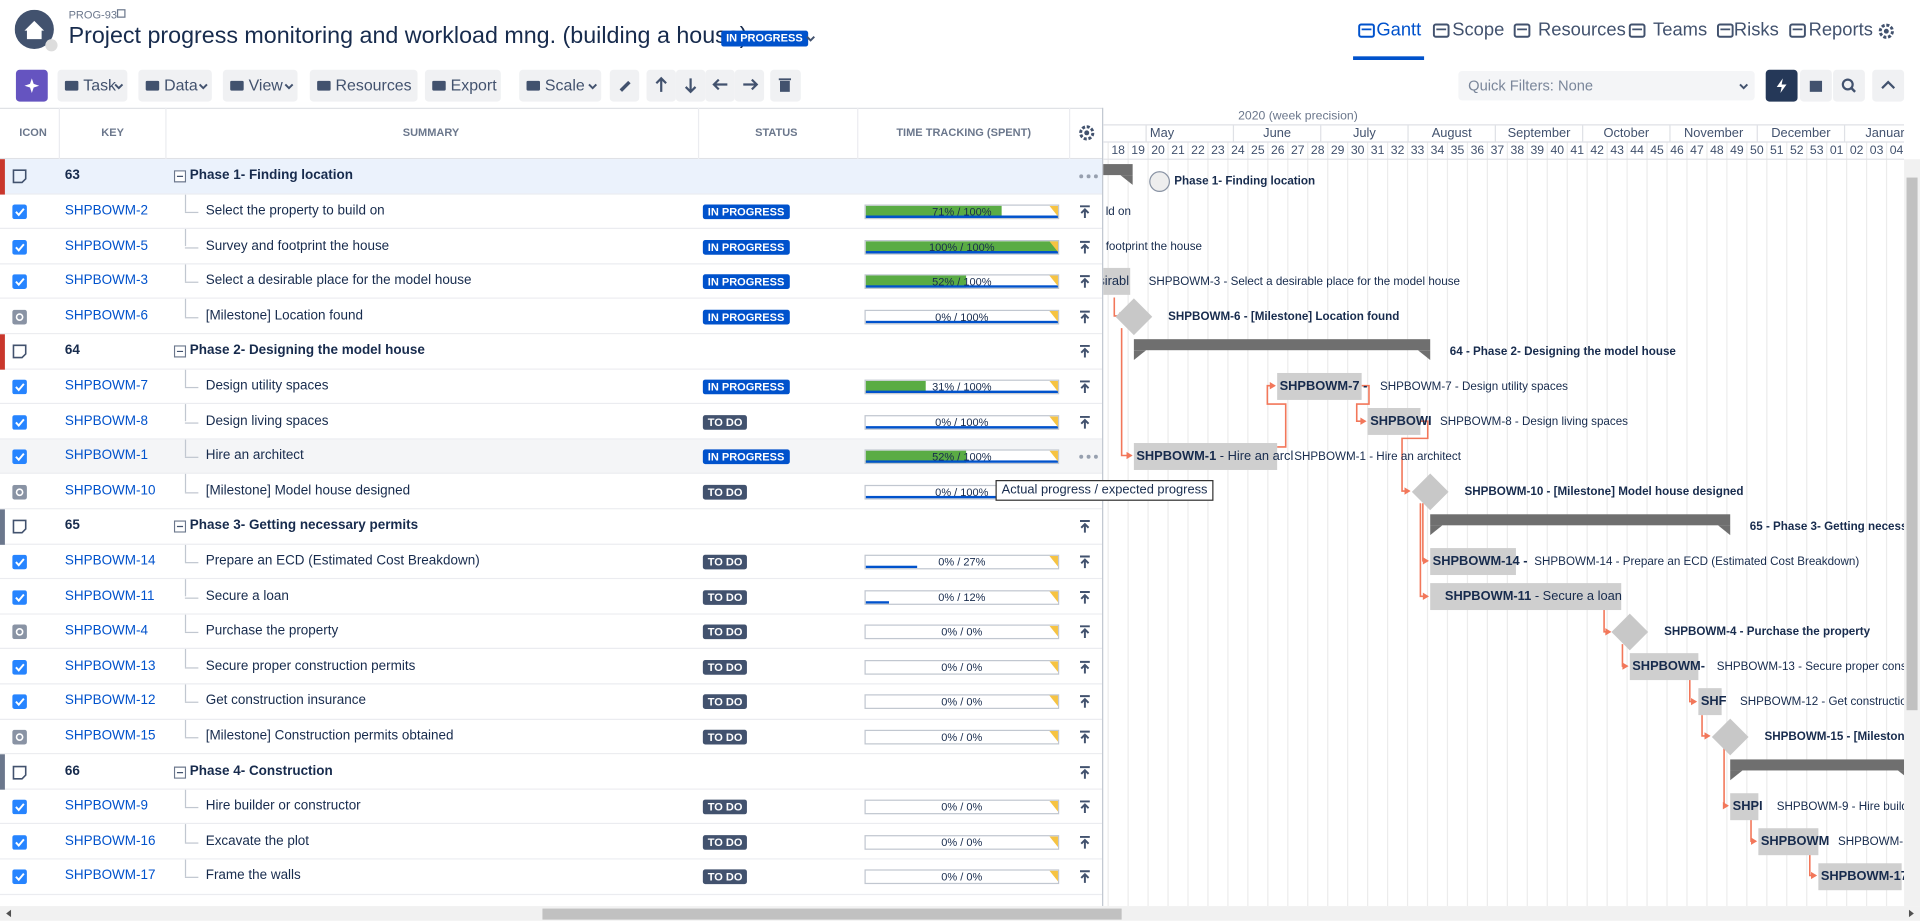 The height and width of the screenshot is (921, 1920). What do you see at coordinates (110, 490) in the screenshot?
I see `row-key: SHPBOWM-10` at bounding box center [110, 490].